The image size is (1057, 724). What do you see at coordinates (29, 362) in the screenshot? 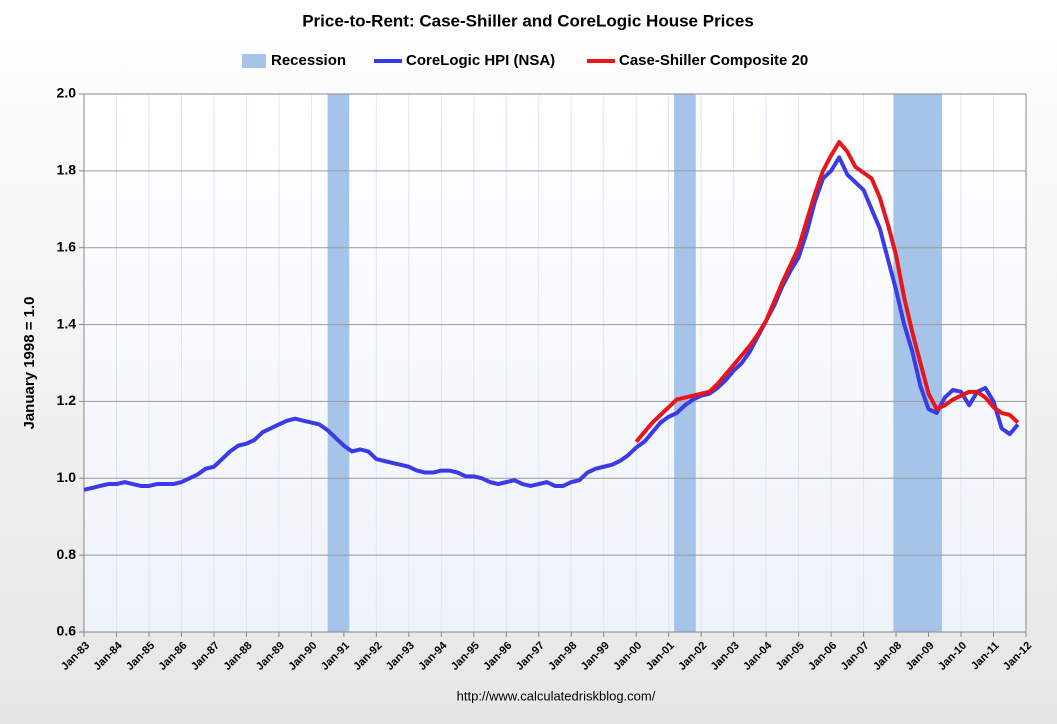
I see `y-axis-label: January 1998 = 1.0` at bounding box center [29, 362].